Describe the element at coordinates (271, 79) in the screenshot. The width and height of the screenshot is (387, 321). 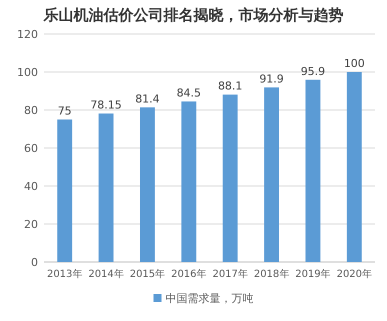
I see `data-label: 91.9` at that location.